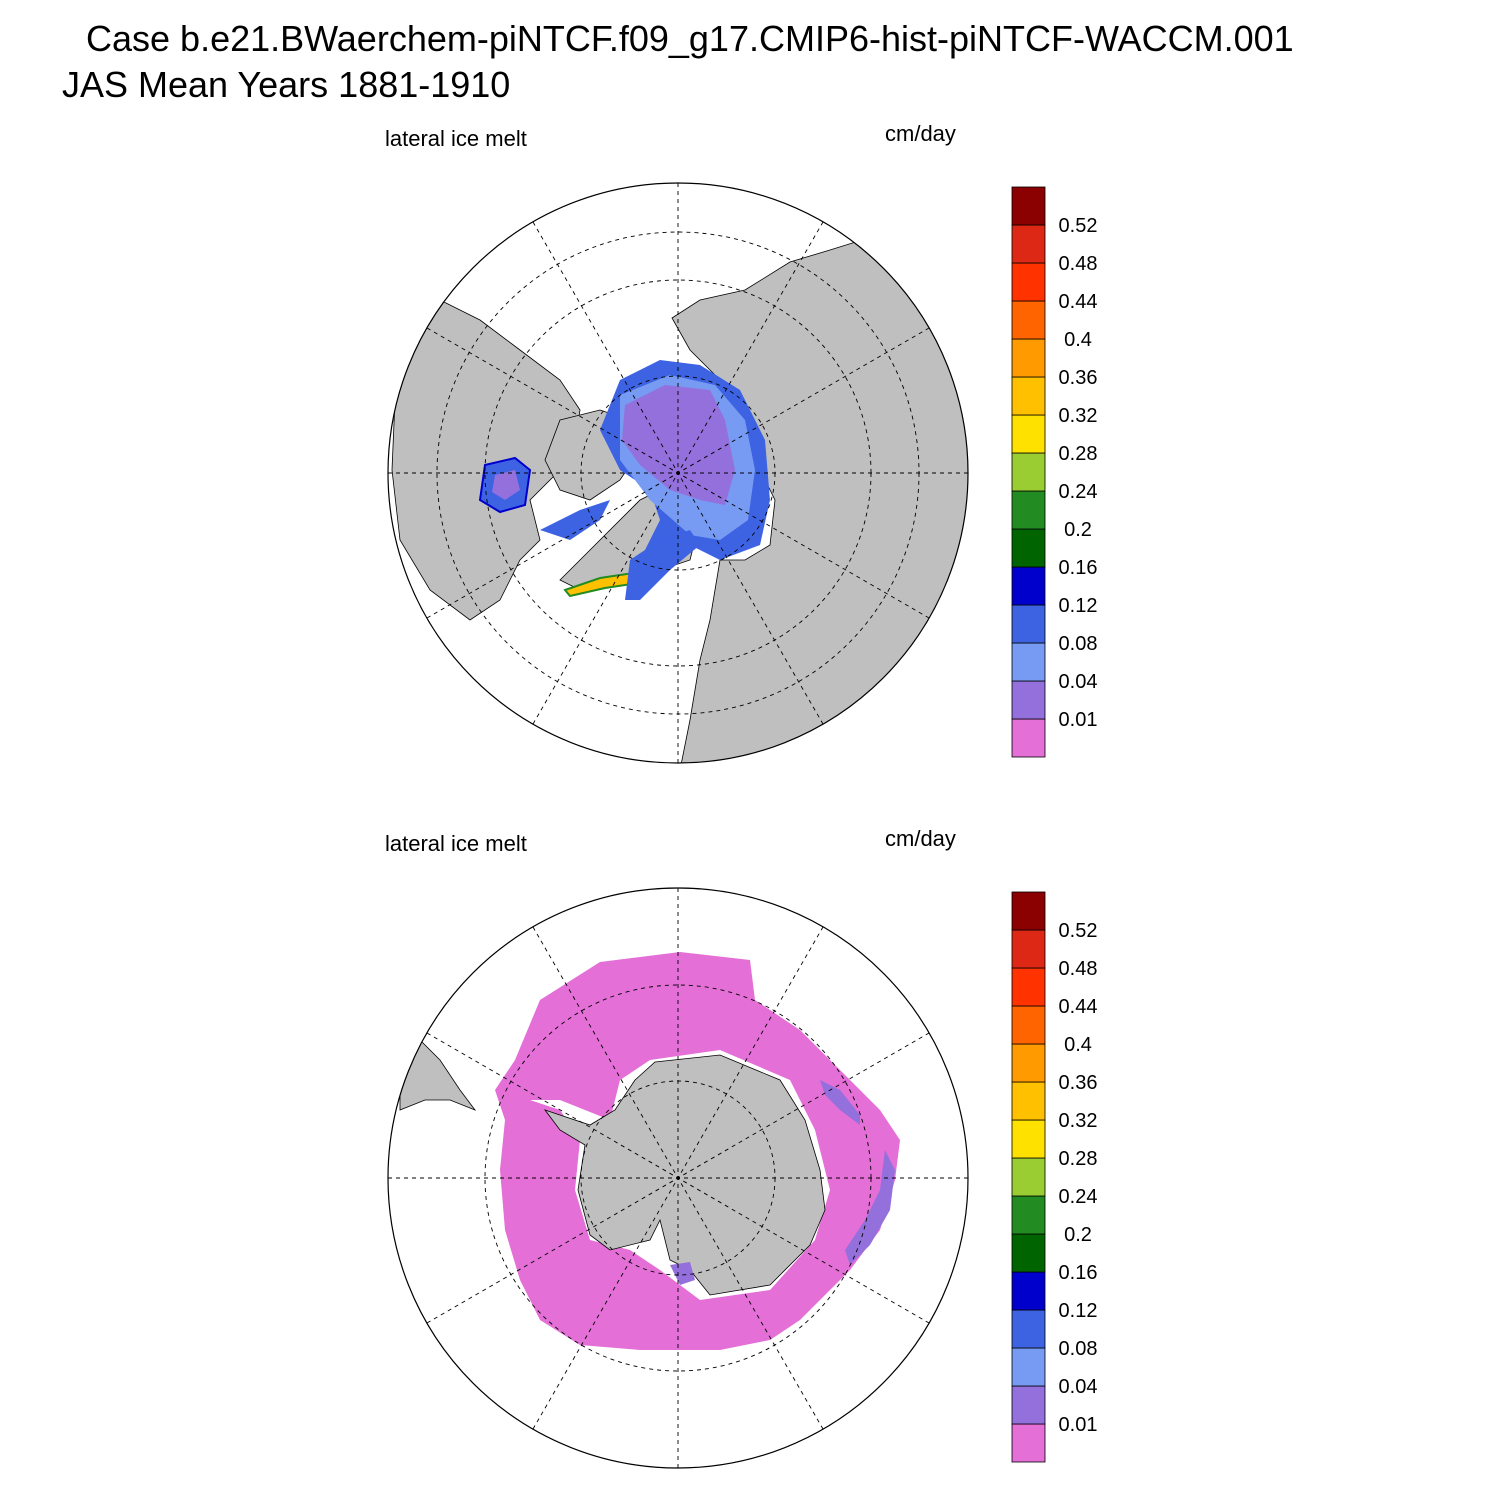 The image size is (1500, 1500). What do you see at coordinates (1078, 568) in the screenshot?
I see `north-colorbar-label: 0.16` at bounding box center [1078, 568].